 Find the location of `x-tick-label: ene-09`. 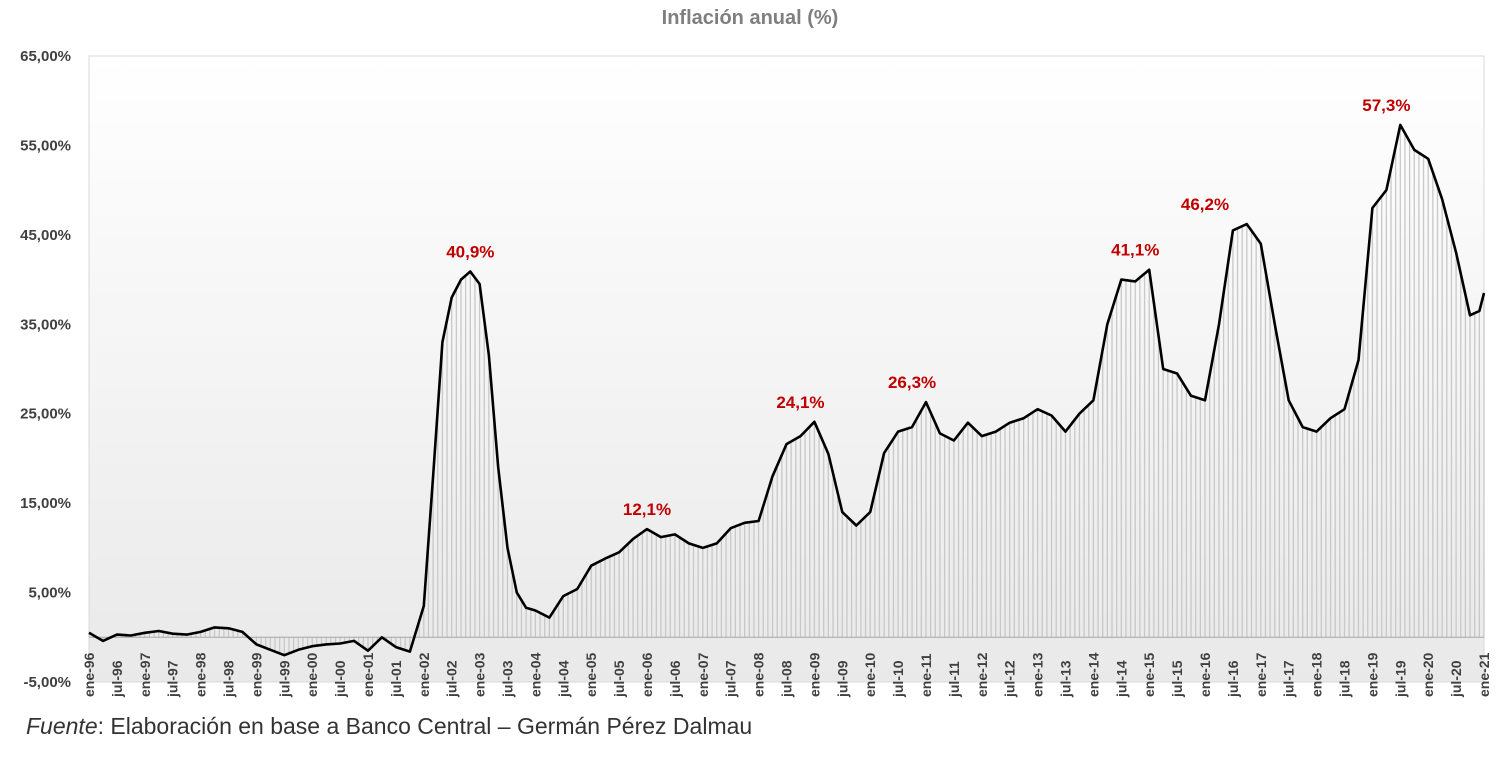

x-tick-label: ene-09 is located at coordinates (814, 674).